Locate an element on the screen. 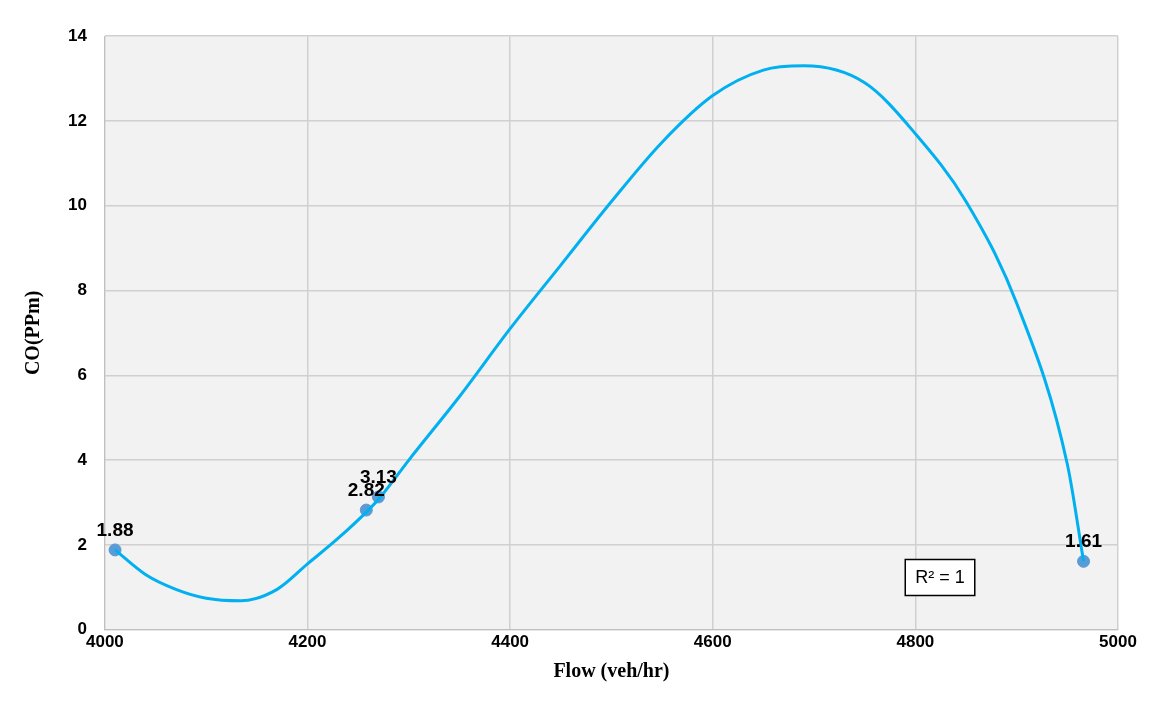 The height and width of the screenshot is (715, 1174). data-label: 1.88 is located at coordinates (115, 529).